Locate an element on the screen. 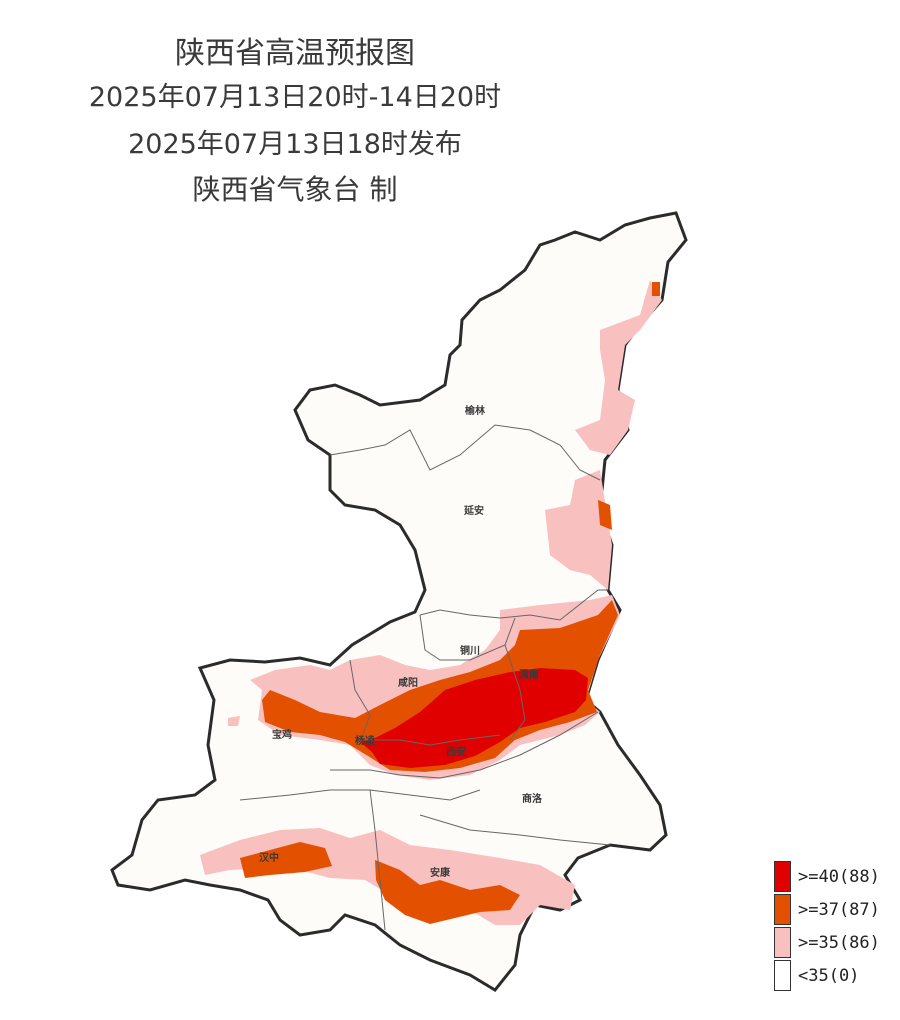  city-label-tongchuan: 铜川 is located at coordinates (470, 650).